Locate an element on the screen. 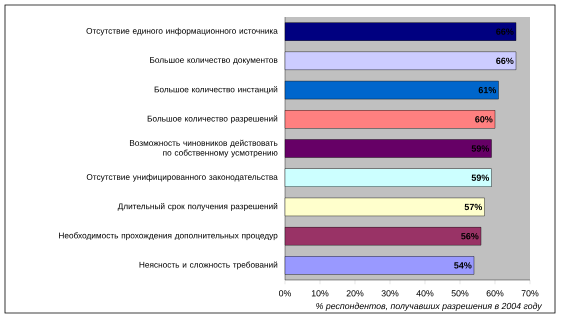 The width and height of the screenshot is (561, 318). y-tick-label: Большое количество инстанций is located at coordinates (216, 90).